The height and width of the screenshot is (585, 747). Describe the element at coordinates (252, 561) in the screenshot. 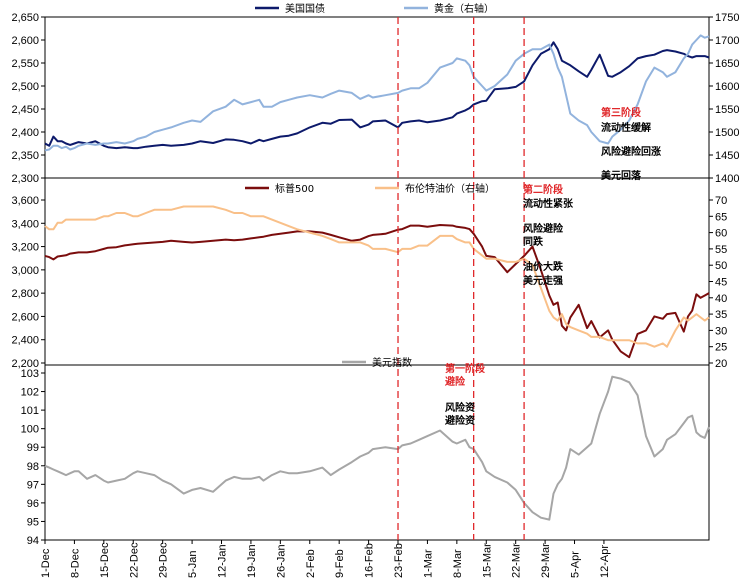

I see `x-tick-label: 19-Jan` at that location.